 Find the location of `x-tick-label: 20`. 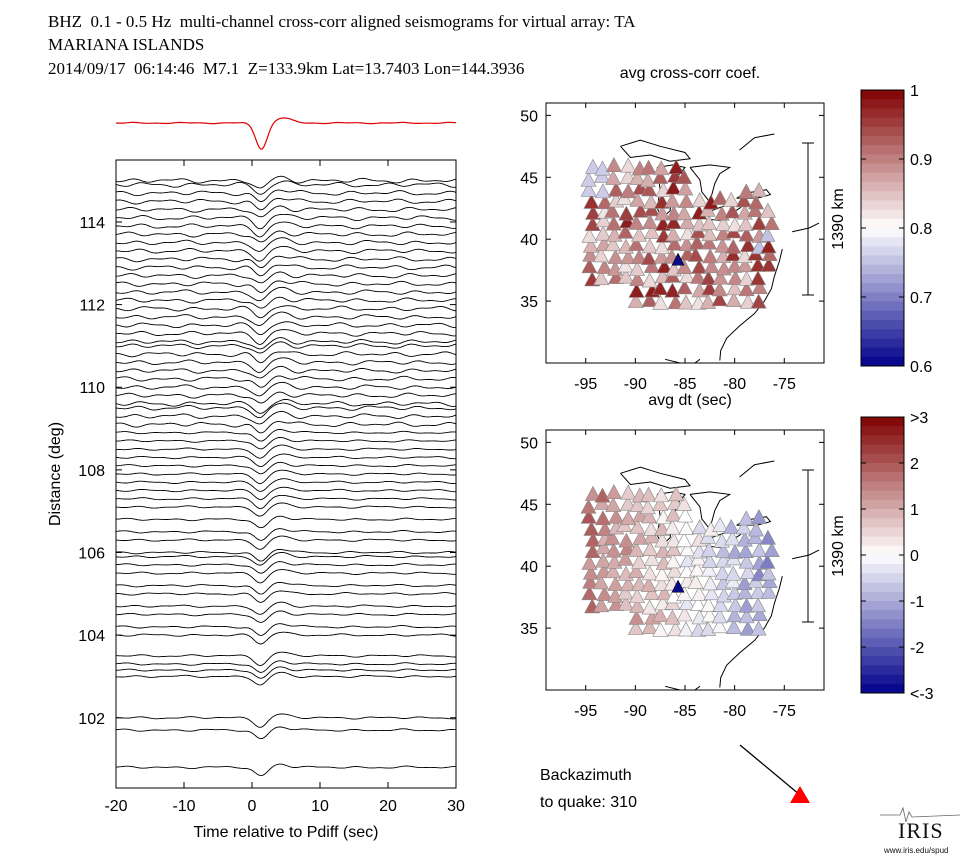

x-tick-label: 20 is located at coordinates (388, 806).